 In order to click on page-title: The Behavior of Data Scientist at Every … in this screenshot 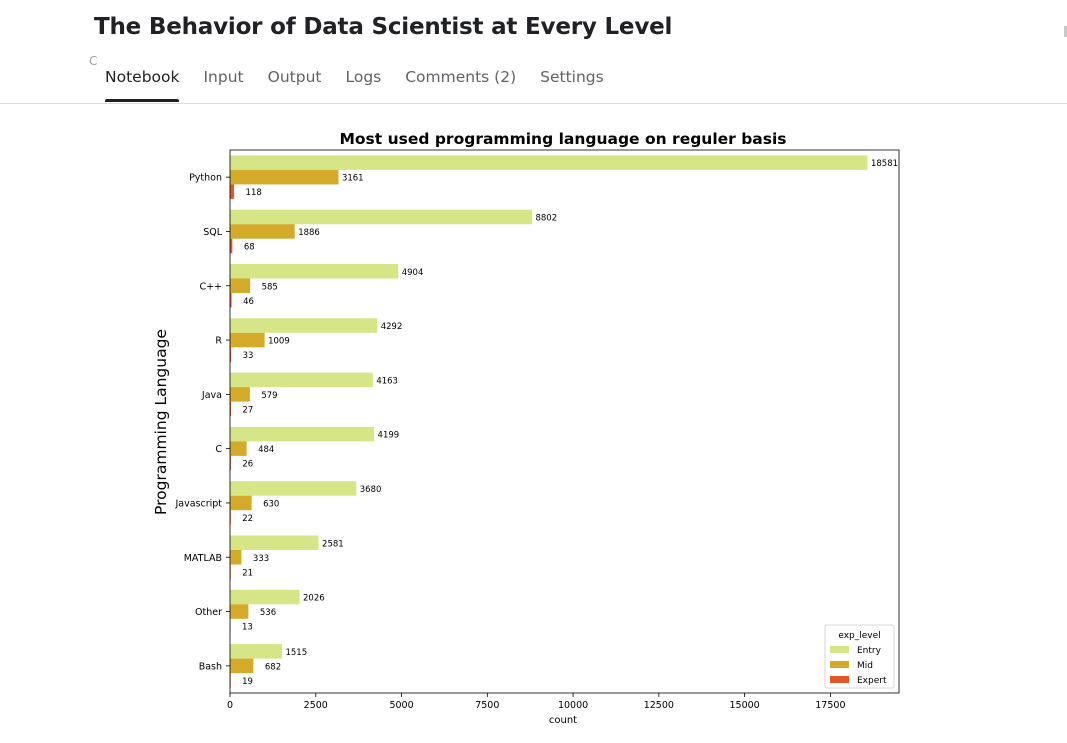, I will do `click(383, 27)`.